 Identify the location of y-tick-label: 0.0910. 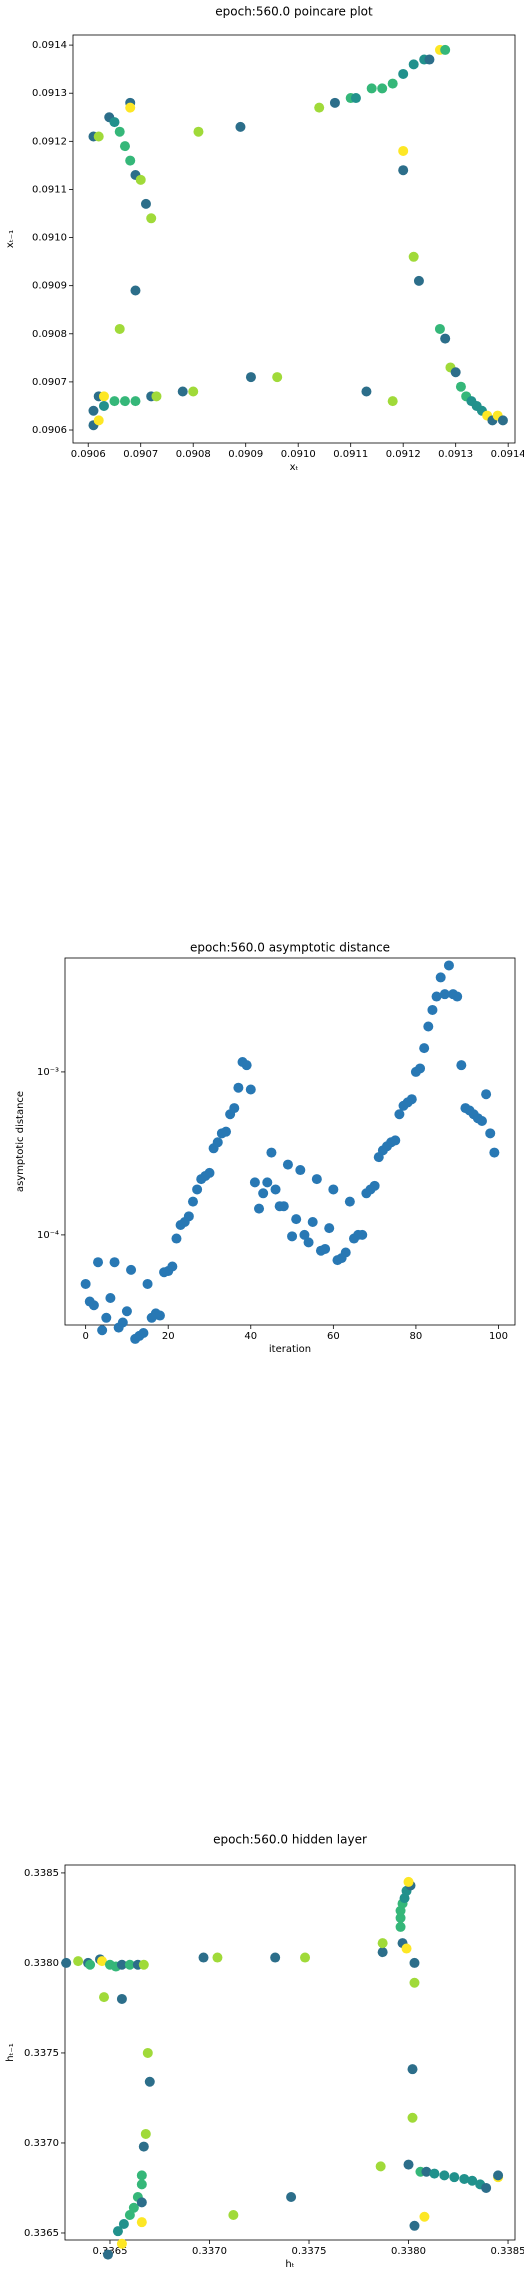
(49, 238).